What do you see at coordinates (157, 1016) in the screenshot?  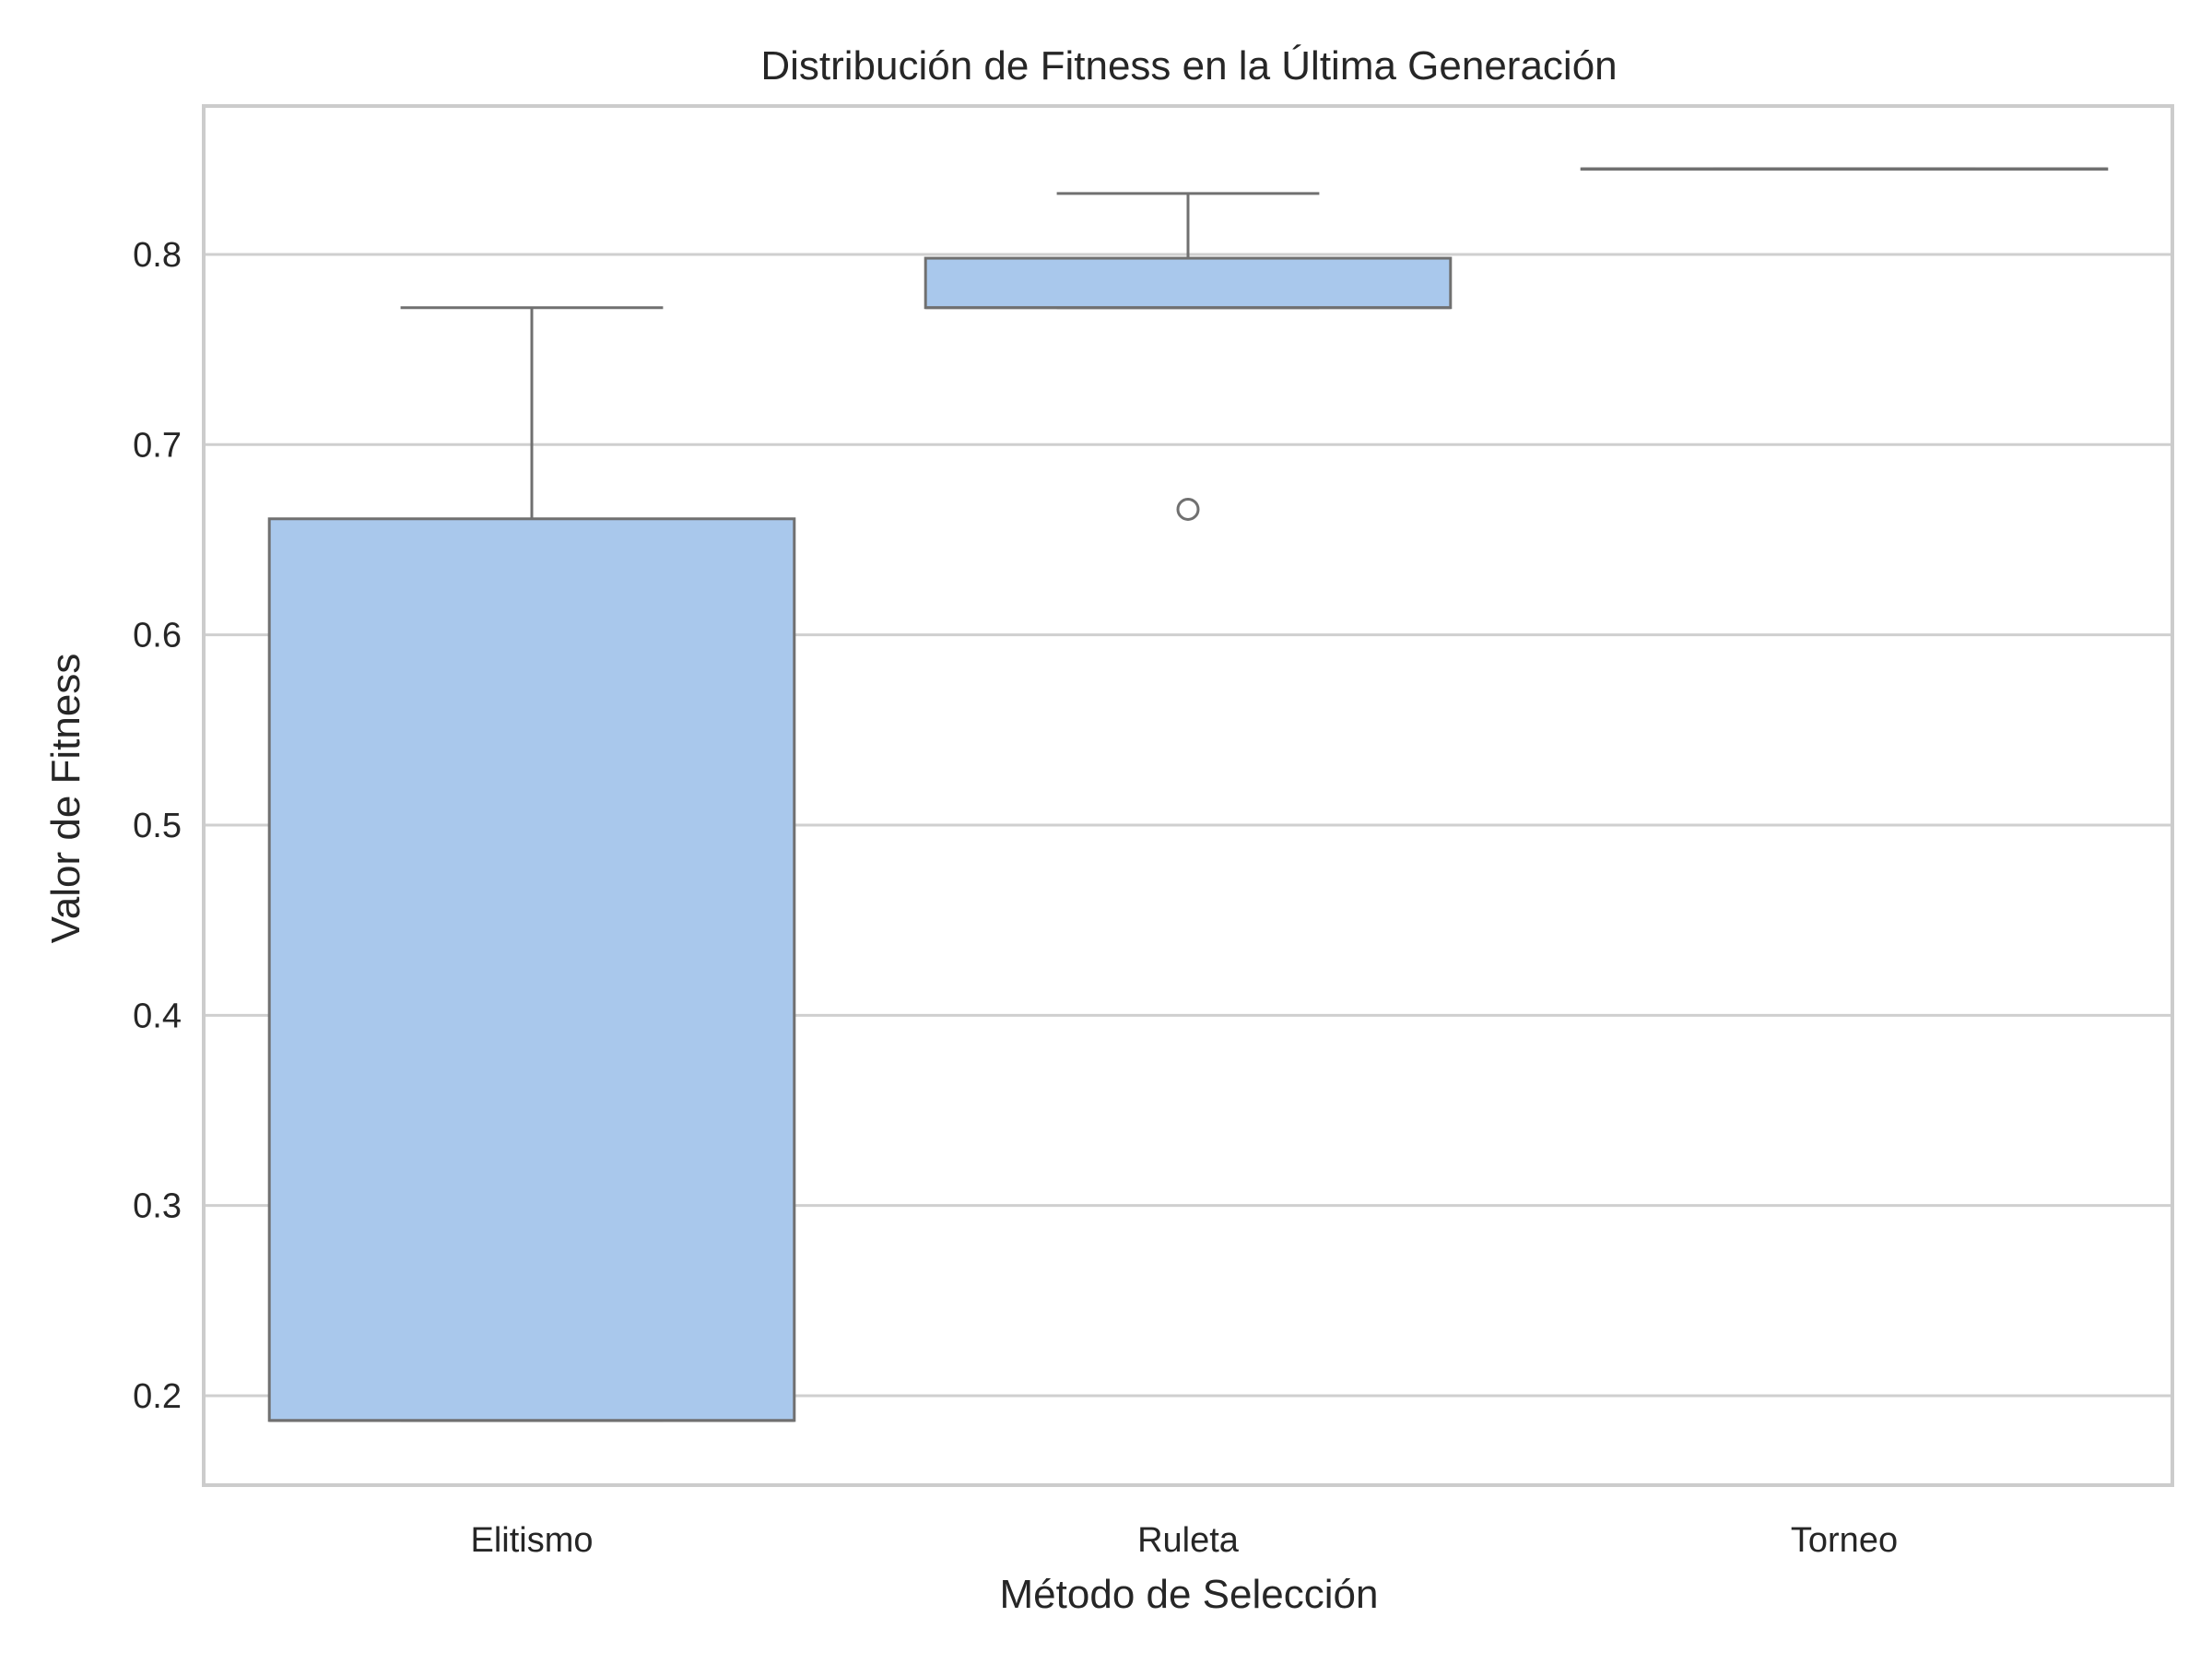 I see `y-tick-label: 0.4` at bounding box center [157, 1016].